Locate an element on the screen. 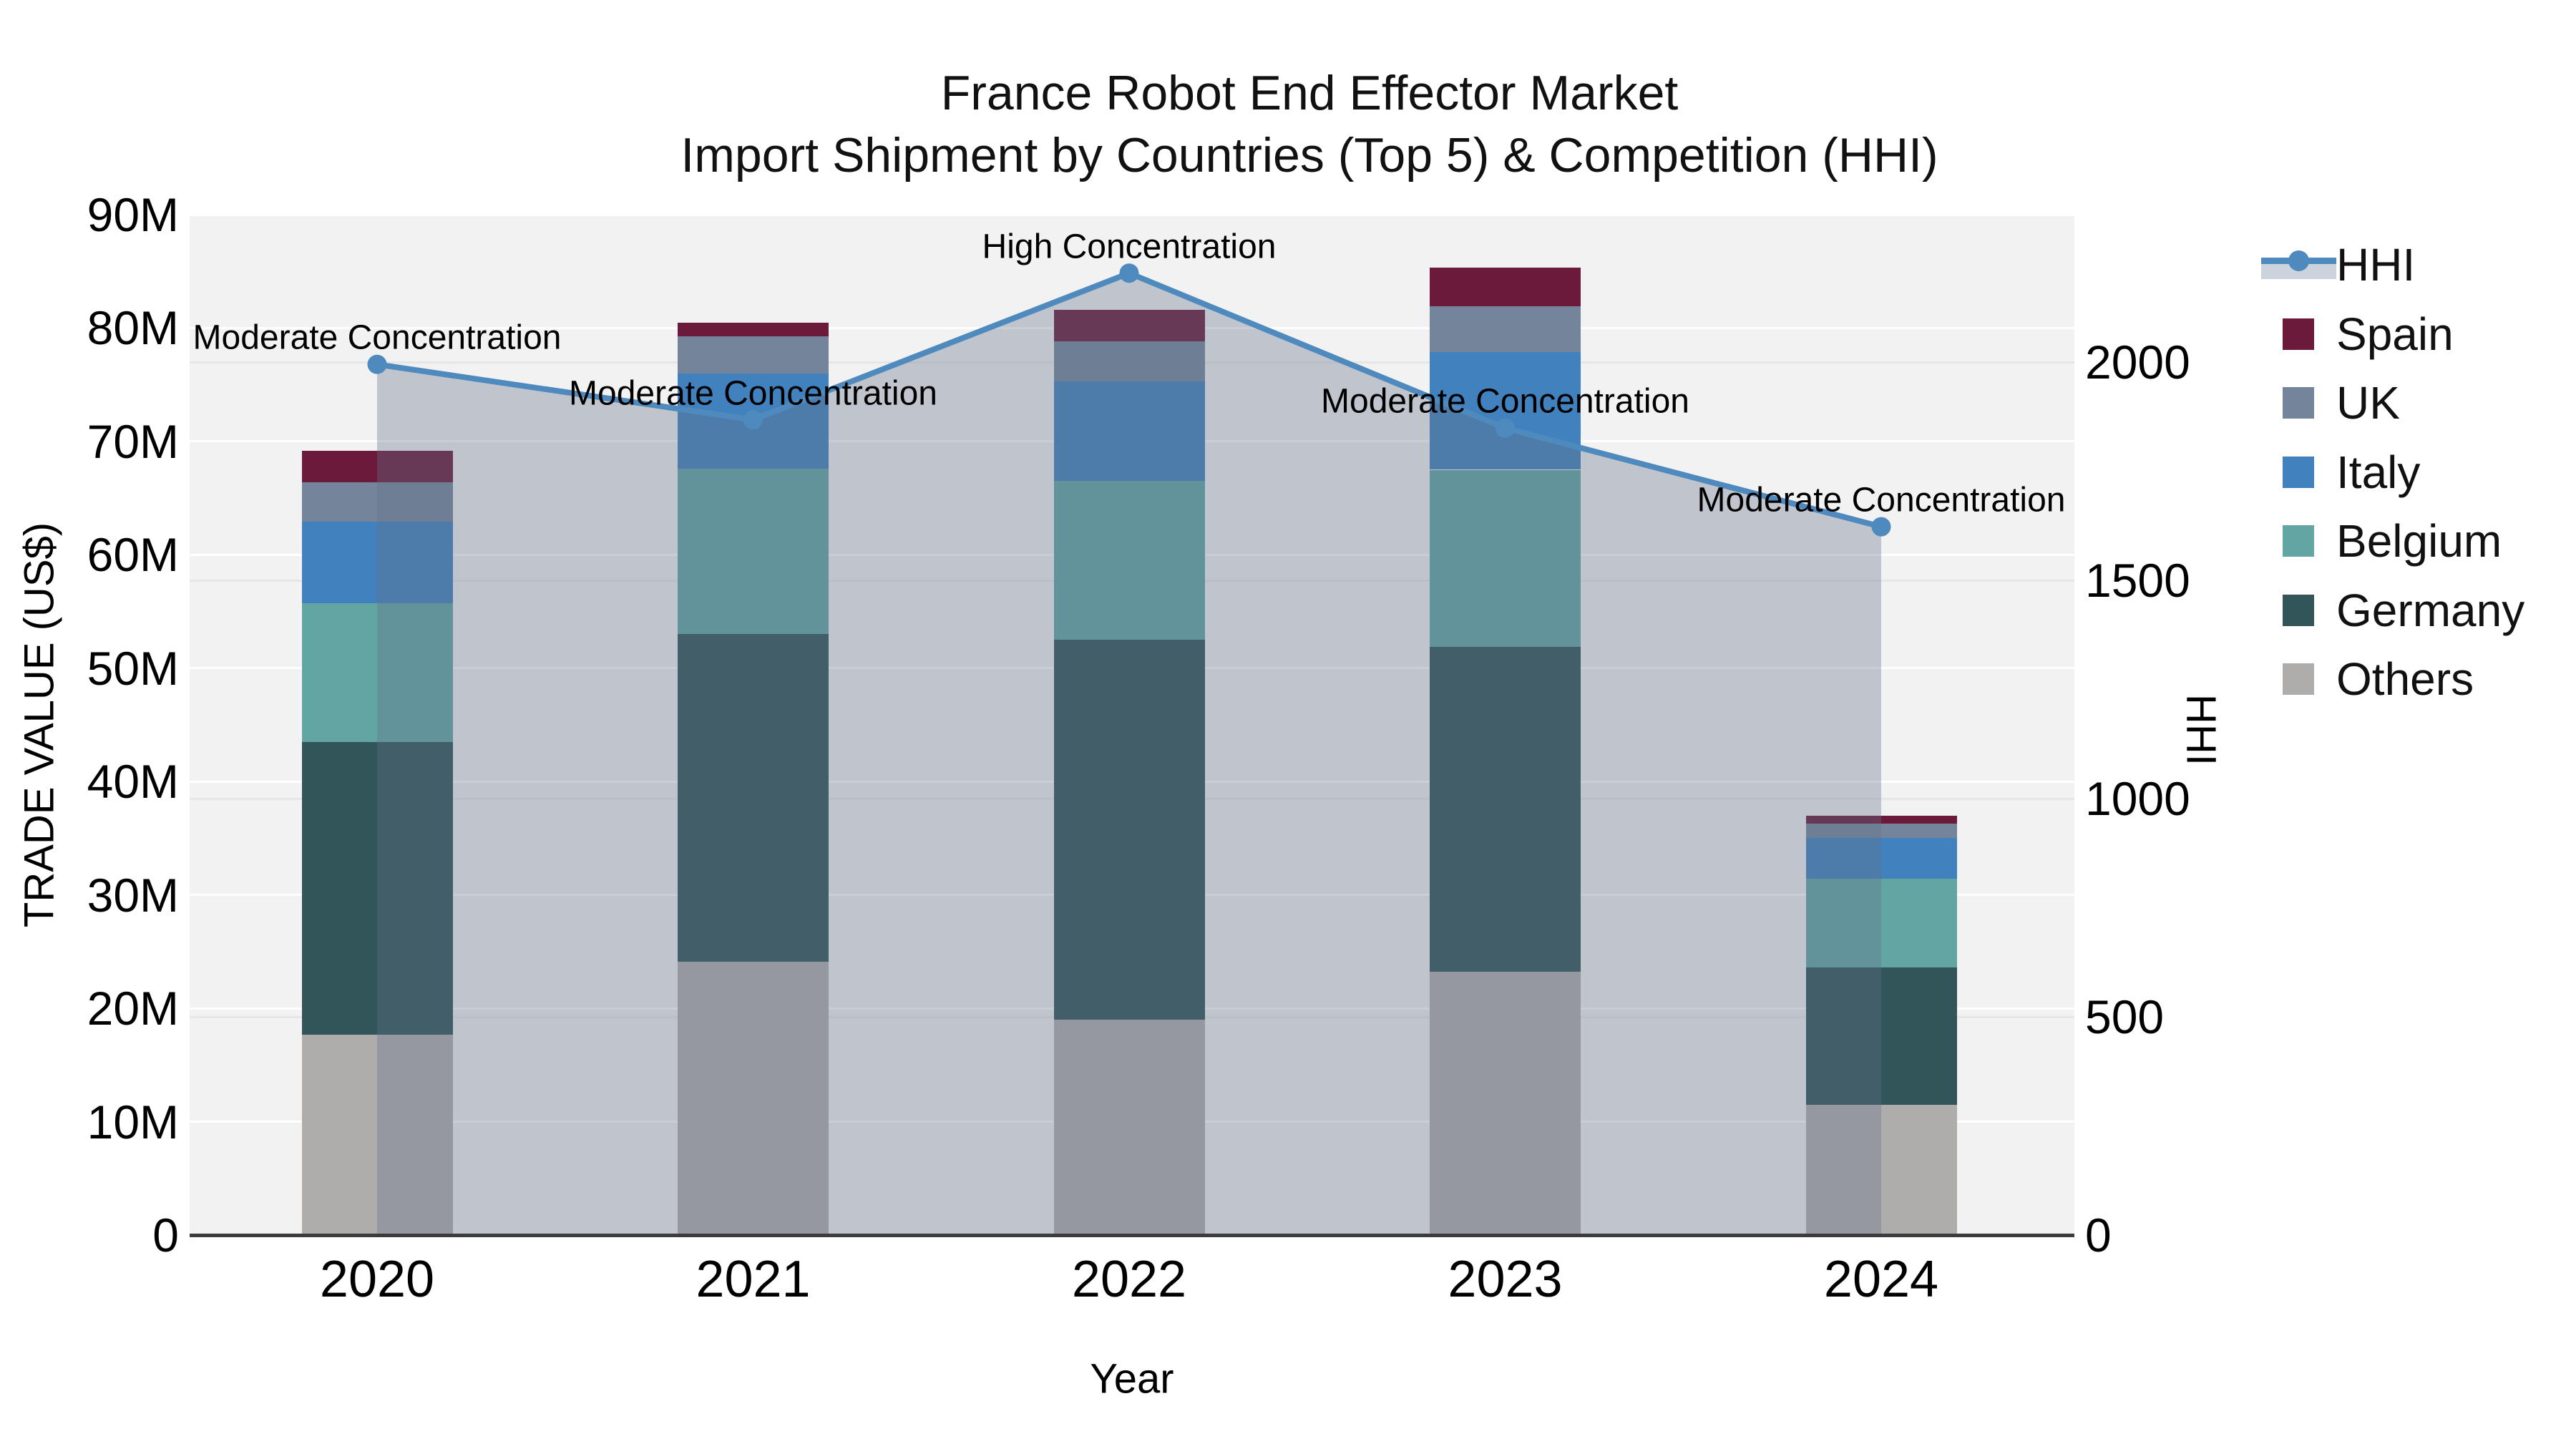  bar-segment-germany-2024 is located at coordinates (1881, 1036).